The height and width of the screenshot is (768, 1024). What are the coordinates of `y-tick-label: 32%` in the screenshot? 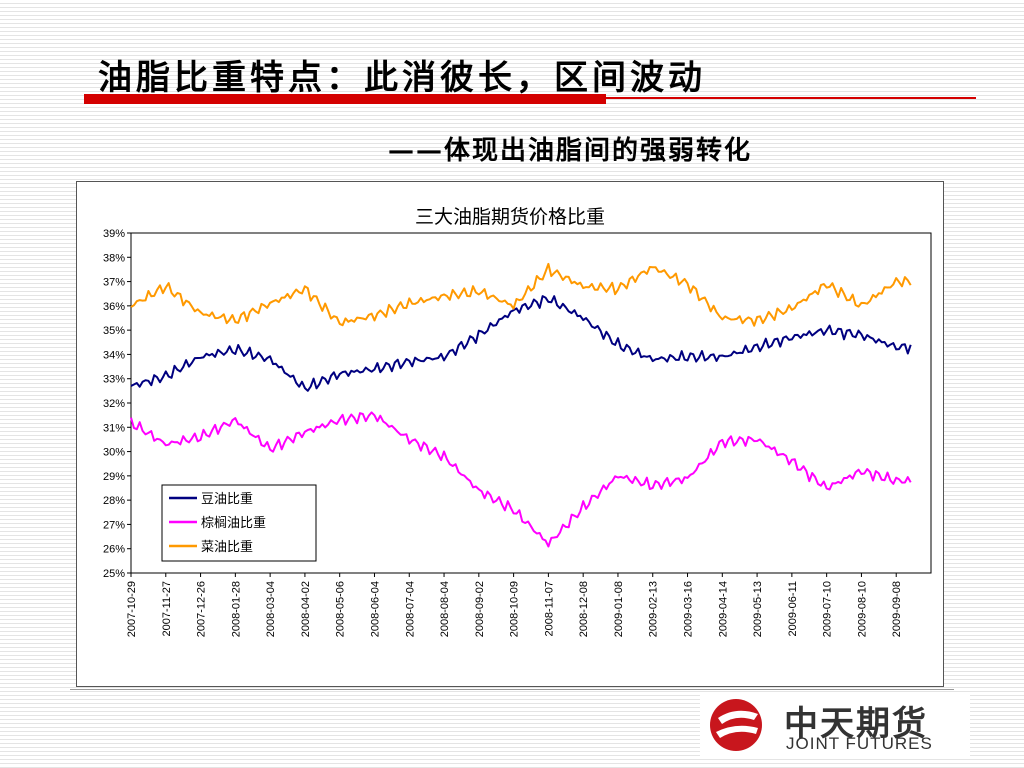 It's located at (114, 404).